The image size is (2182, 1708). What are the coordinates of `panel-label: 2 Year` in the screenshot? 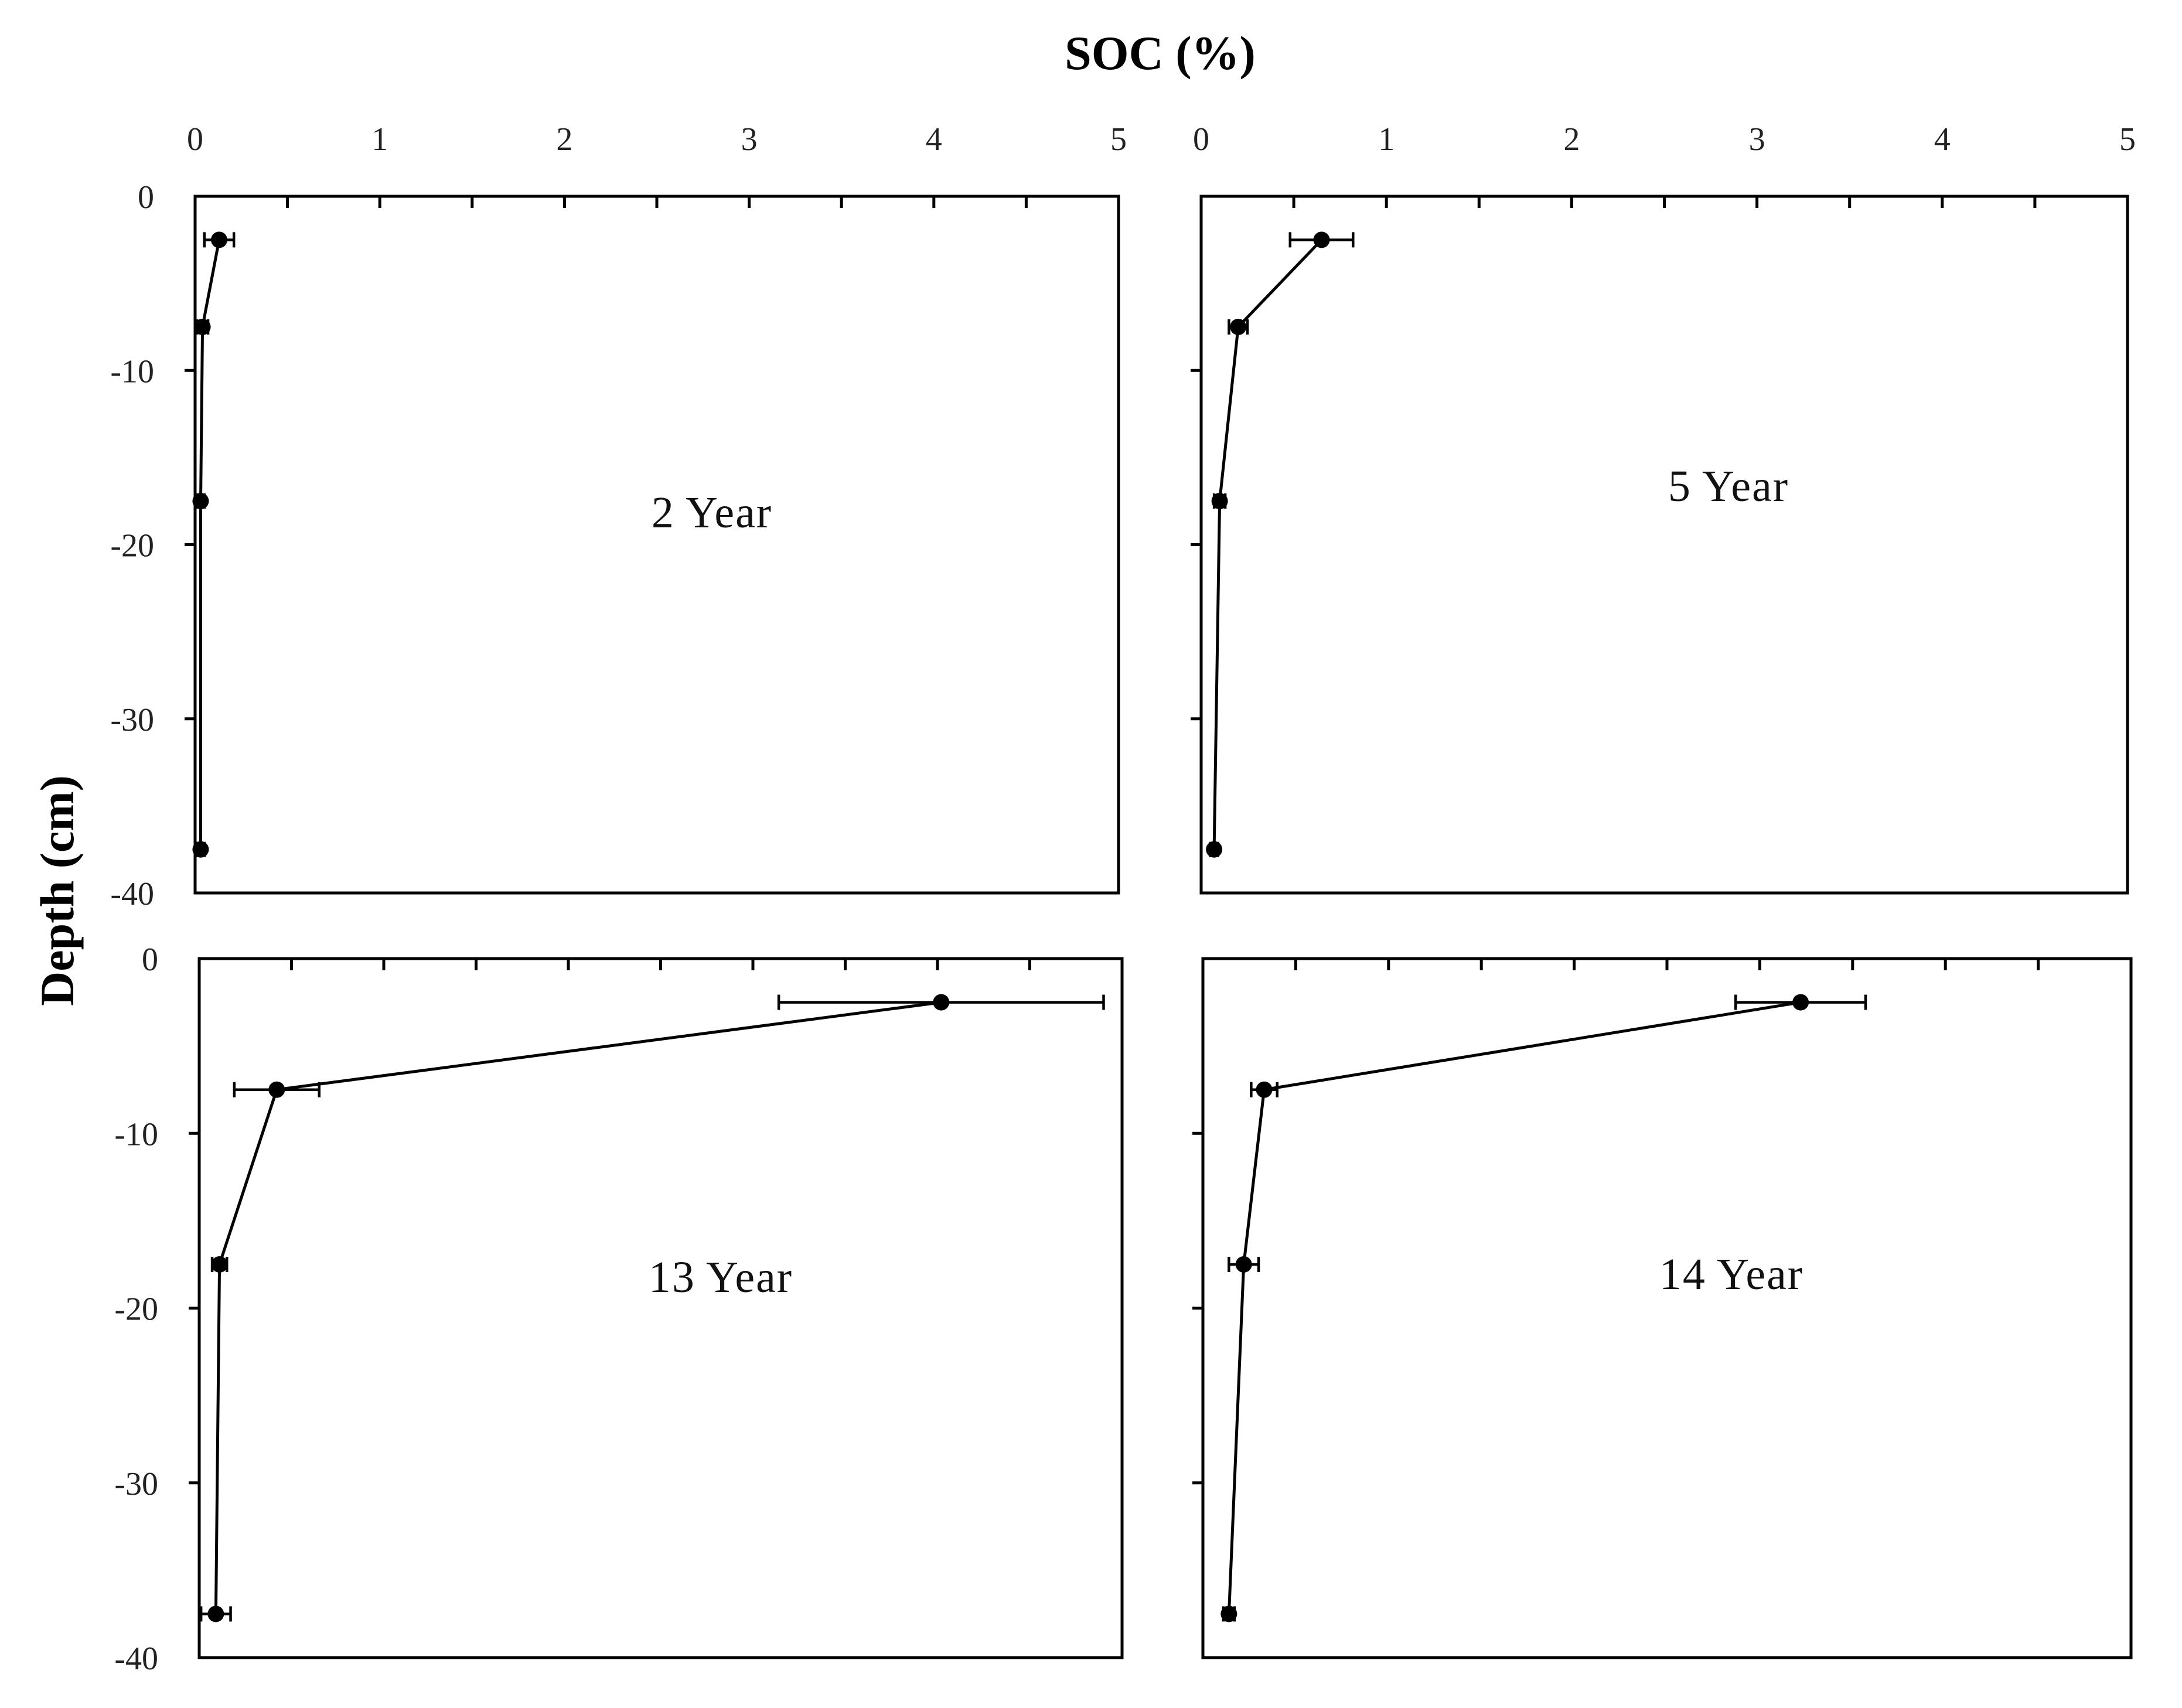 It's located at (712, 513).